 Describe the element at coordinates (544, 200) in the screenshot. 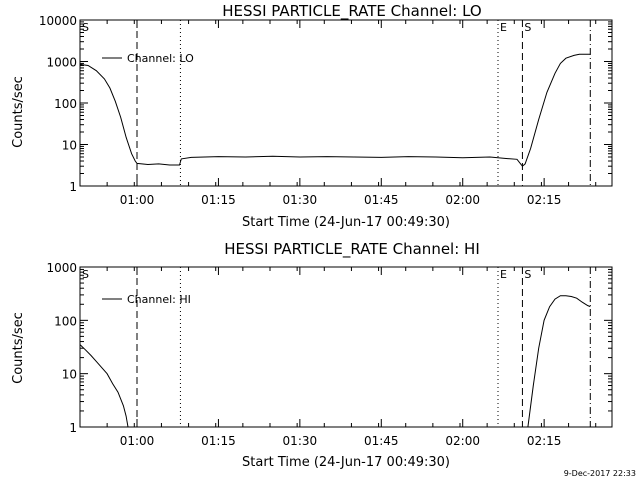

I see `x-tick-label-lo: 02:15` at that location.